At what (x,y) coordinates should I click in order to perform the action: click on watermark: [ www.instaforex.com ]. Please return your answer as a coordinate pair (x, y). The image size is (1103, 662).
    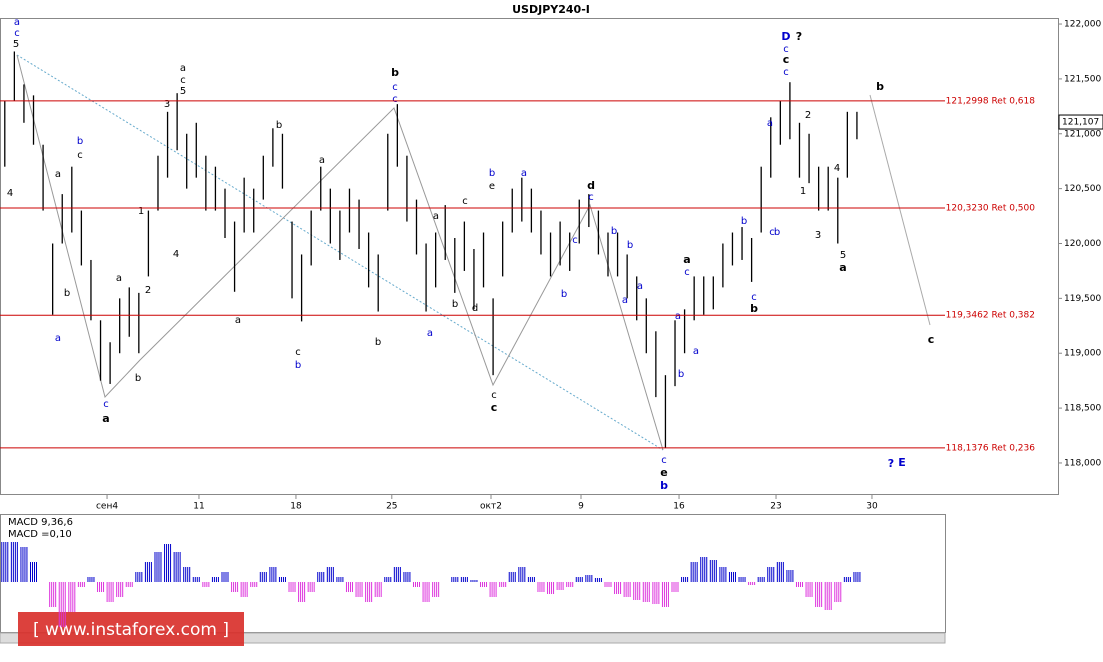
    Looking at the image, I should click on (131, 630).